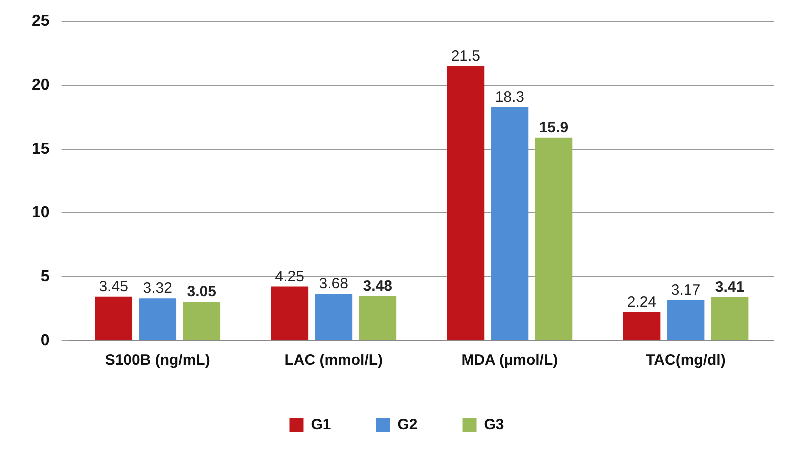  Describe the element at coordinates (730, 287) in the screenshot. I see `data-label: 3.41` at that location.